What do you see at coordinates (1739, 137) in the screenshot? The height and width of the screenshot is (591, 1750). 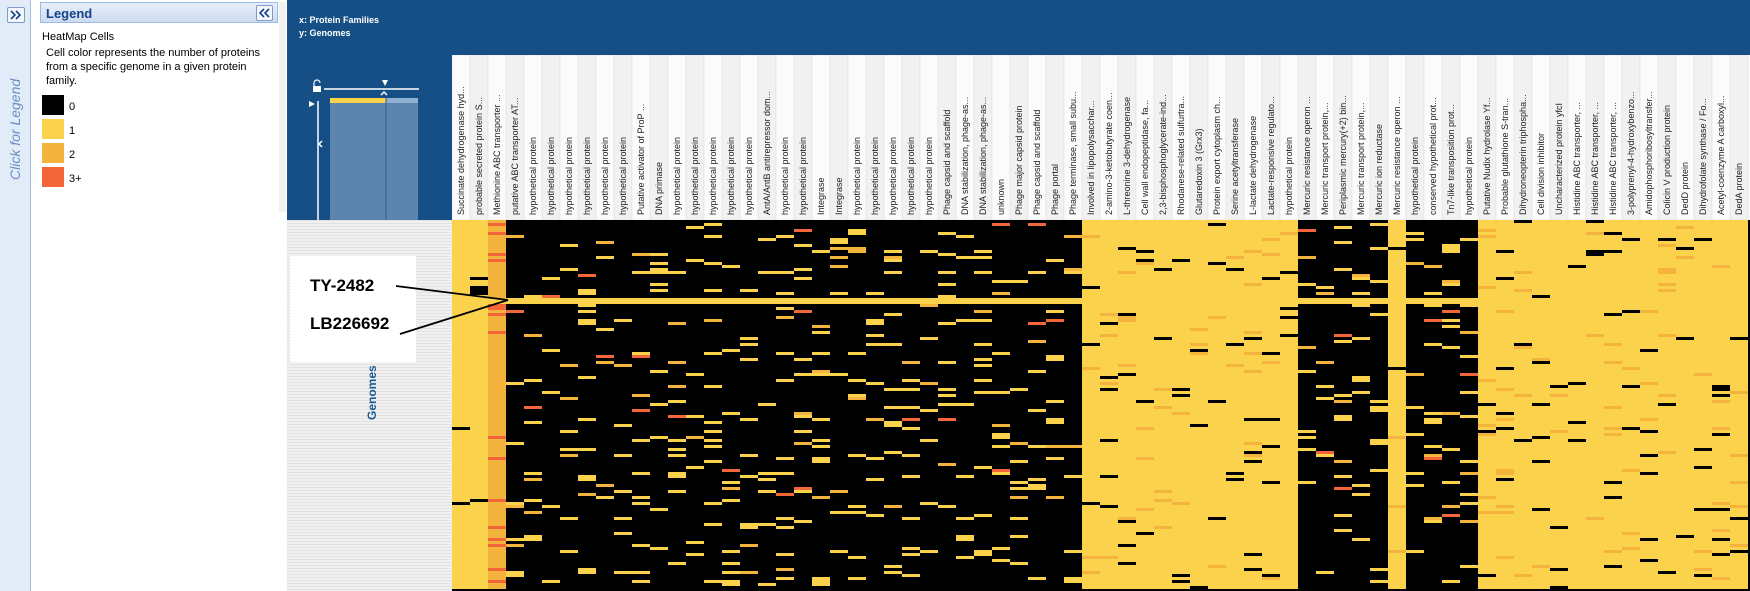 I see `column-label-cell` at bounding box center [1739, 137].